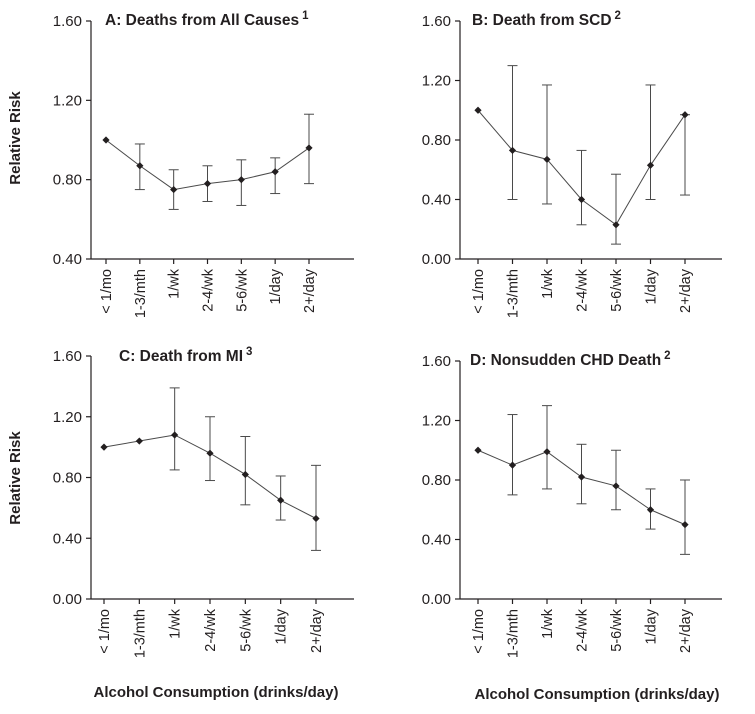 This screenshot has height=714, width=755. I want to click on panel-title: D: Nonsudden CHD Death 2, so click(570, 359).